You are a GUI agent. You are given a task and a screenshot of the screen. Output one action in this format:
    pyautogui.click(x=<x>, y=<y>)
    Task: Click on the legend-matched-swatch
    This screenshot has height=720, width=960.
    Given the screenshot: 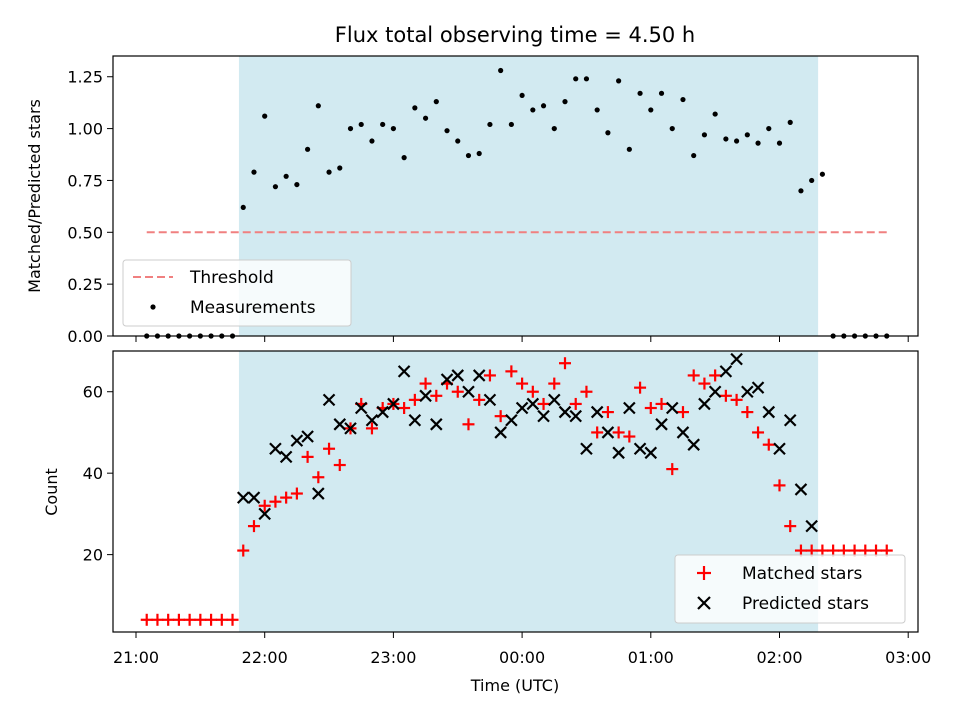 What is the action you would take?
    pyautogui.click(x=704, y=573)
    